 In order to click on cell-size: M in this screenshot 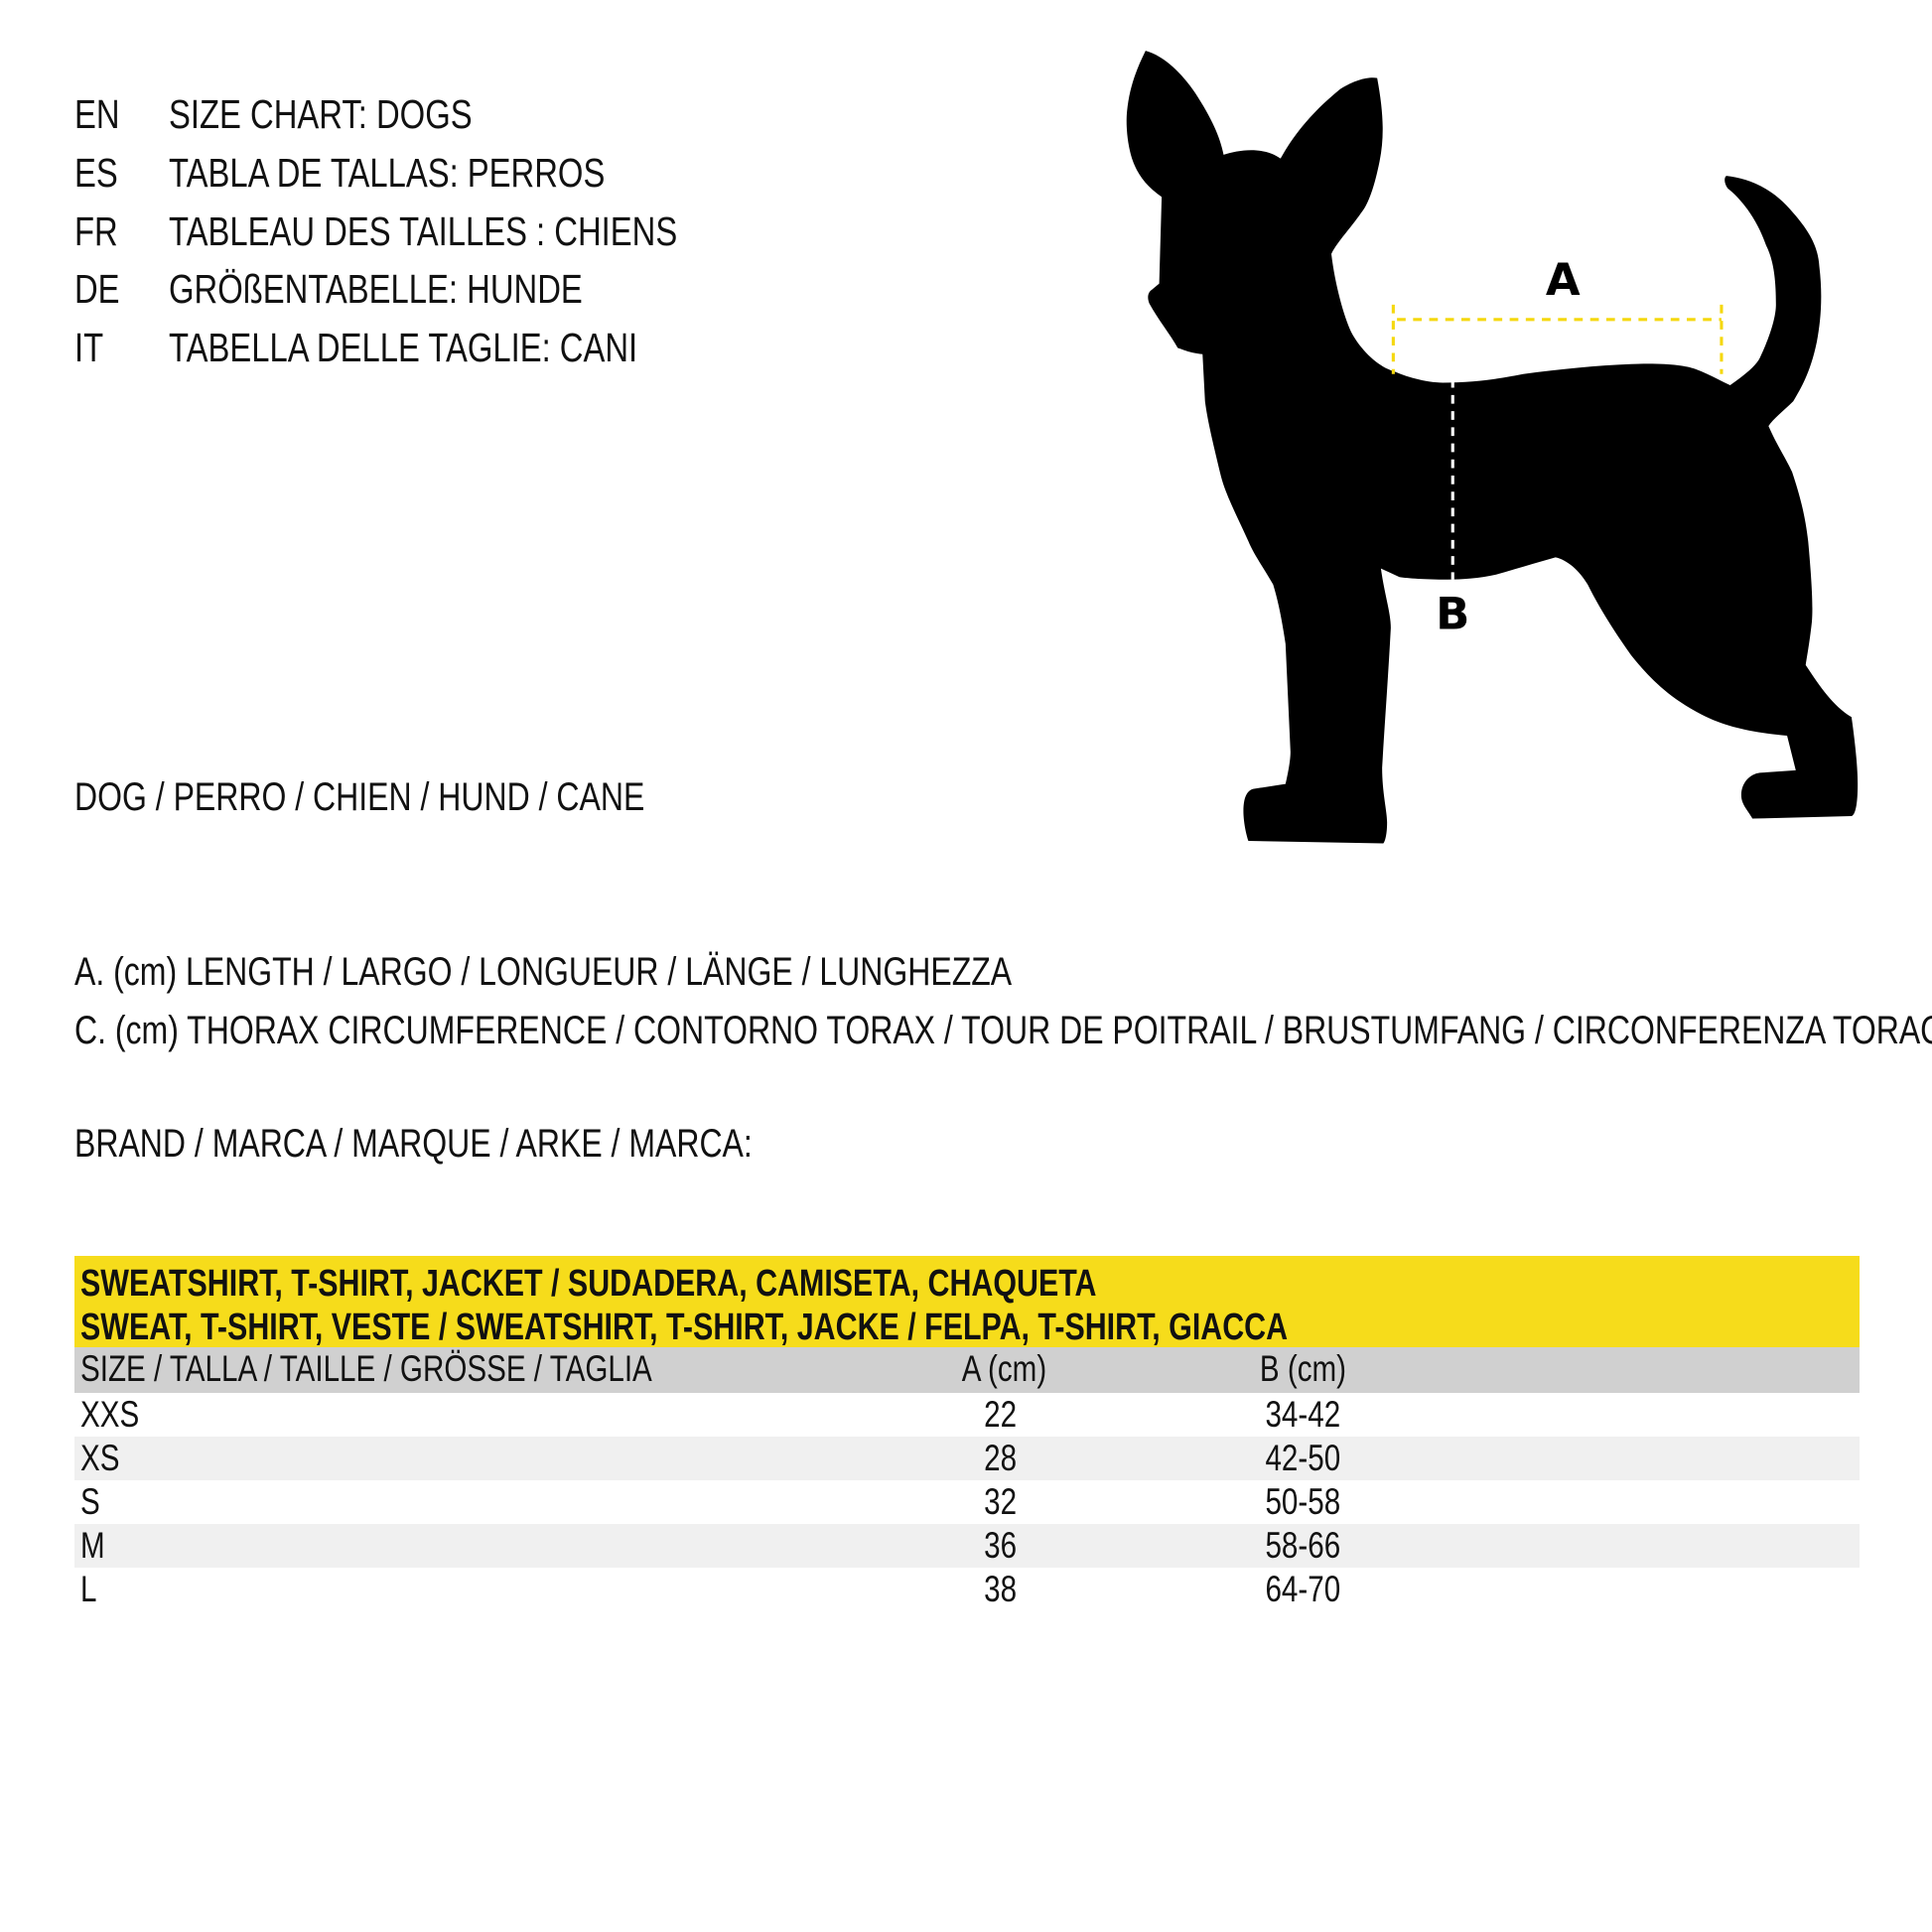, I will do `click(93, 1546)`.